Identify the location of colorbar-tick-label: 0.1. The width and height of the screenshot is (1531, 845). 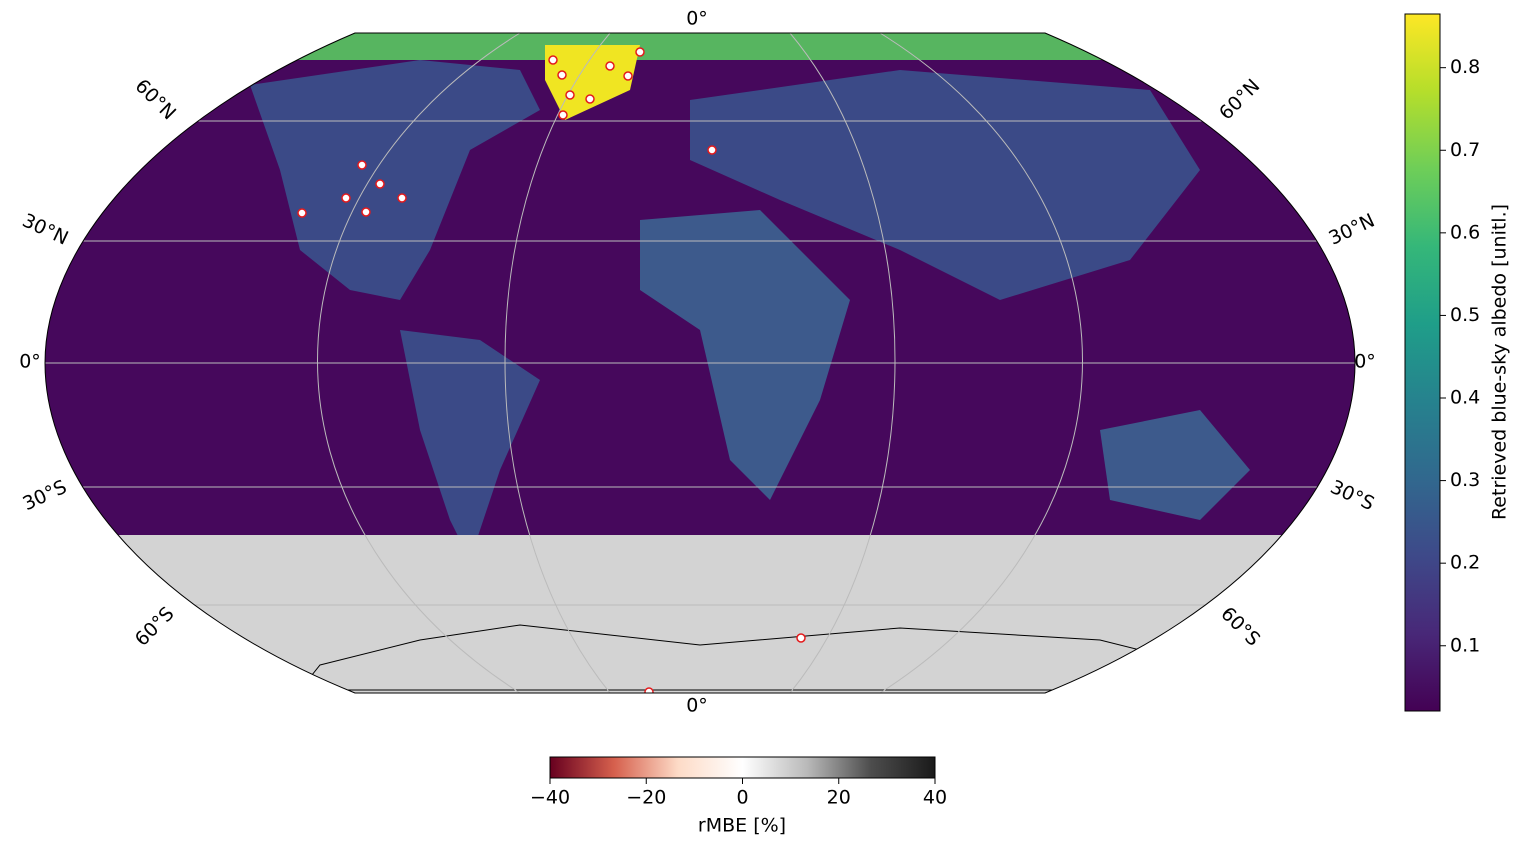
(1465, 645).